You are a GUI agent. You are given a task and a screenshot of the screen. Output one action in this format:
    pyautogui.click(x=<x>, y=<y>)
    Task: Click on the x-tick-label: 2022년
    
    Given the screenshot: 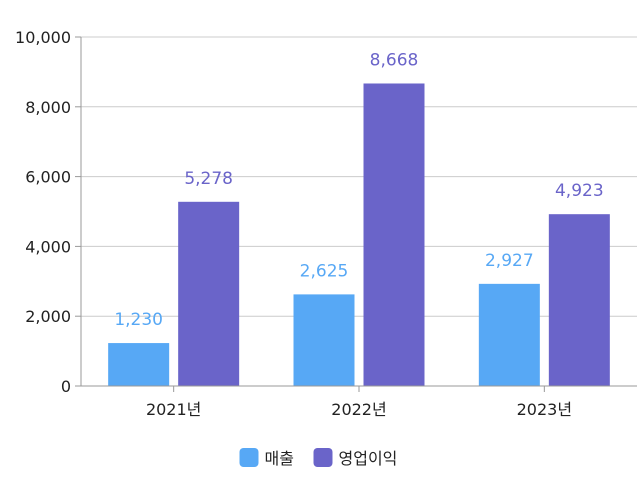 What is the action you would take?
    pyautogui.click(x=358, y=409)
    